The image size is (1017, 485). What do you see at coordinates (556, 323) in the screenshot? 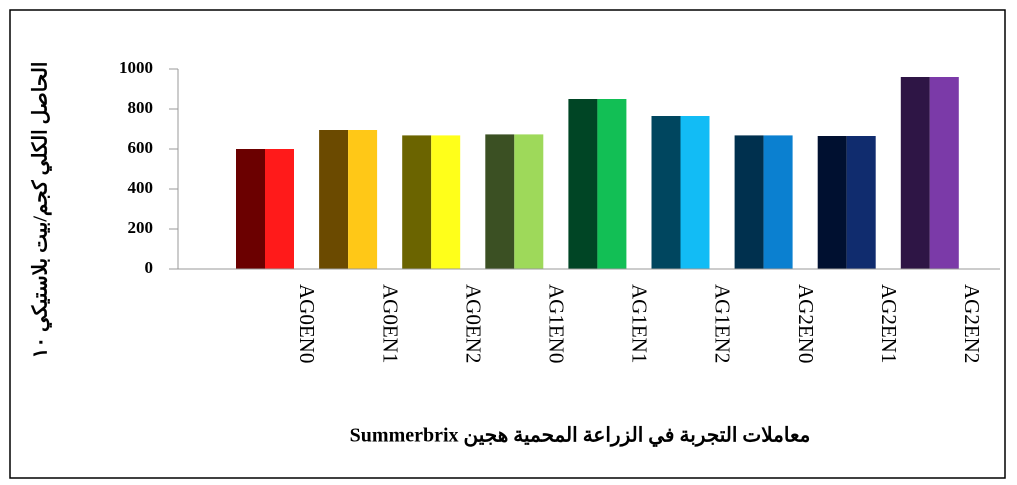
I see `x-tick-label: AG1EN0` at bounding box center [556, 323].